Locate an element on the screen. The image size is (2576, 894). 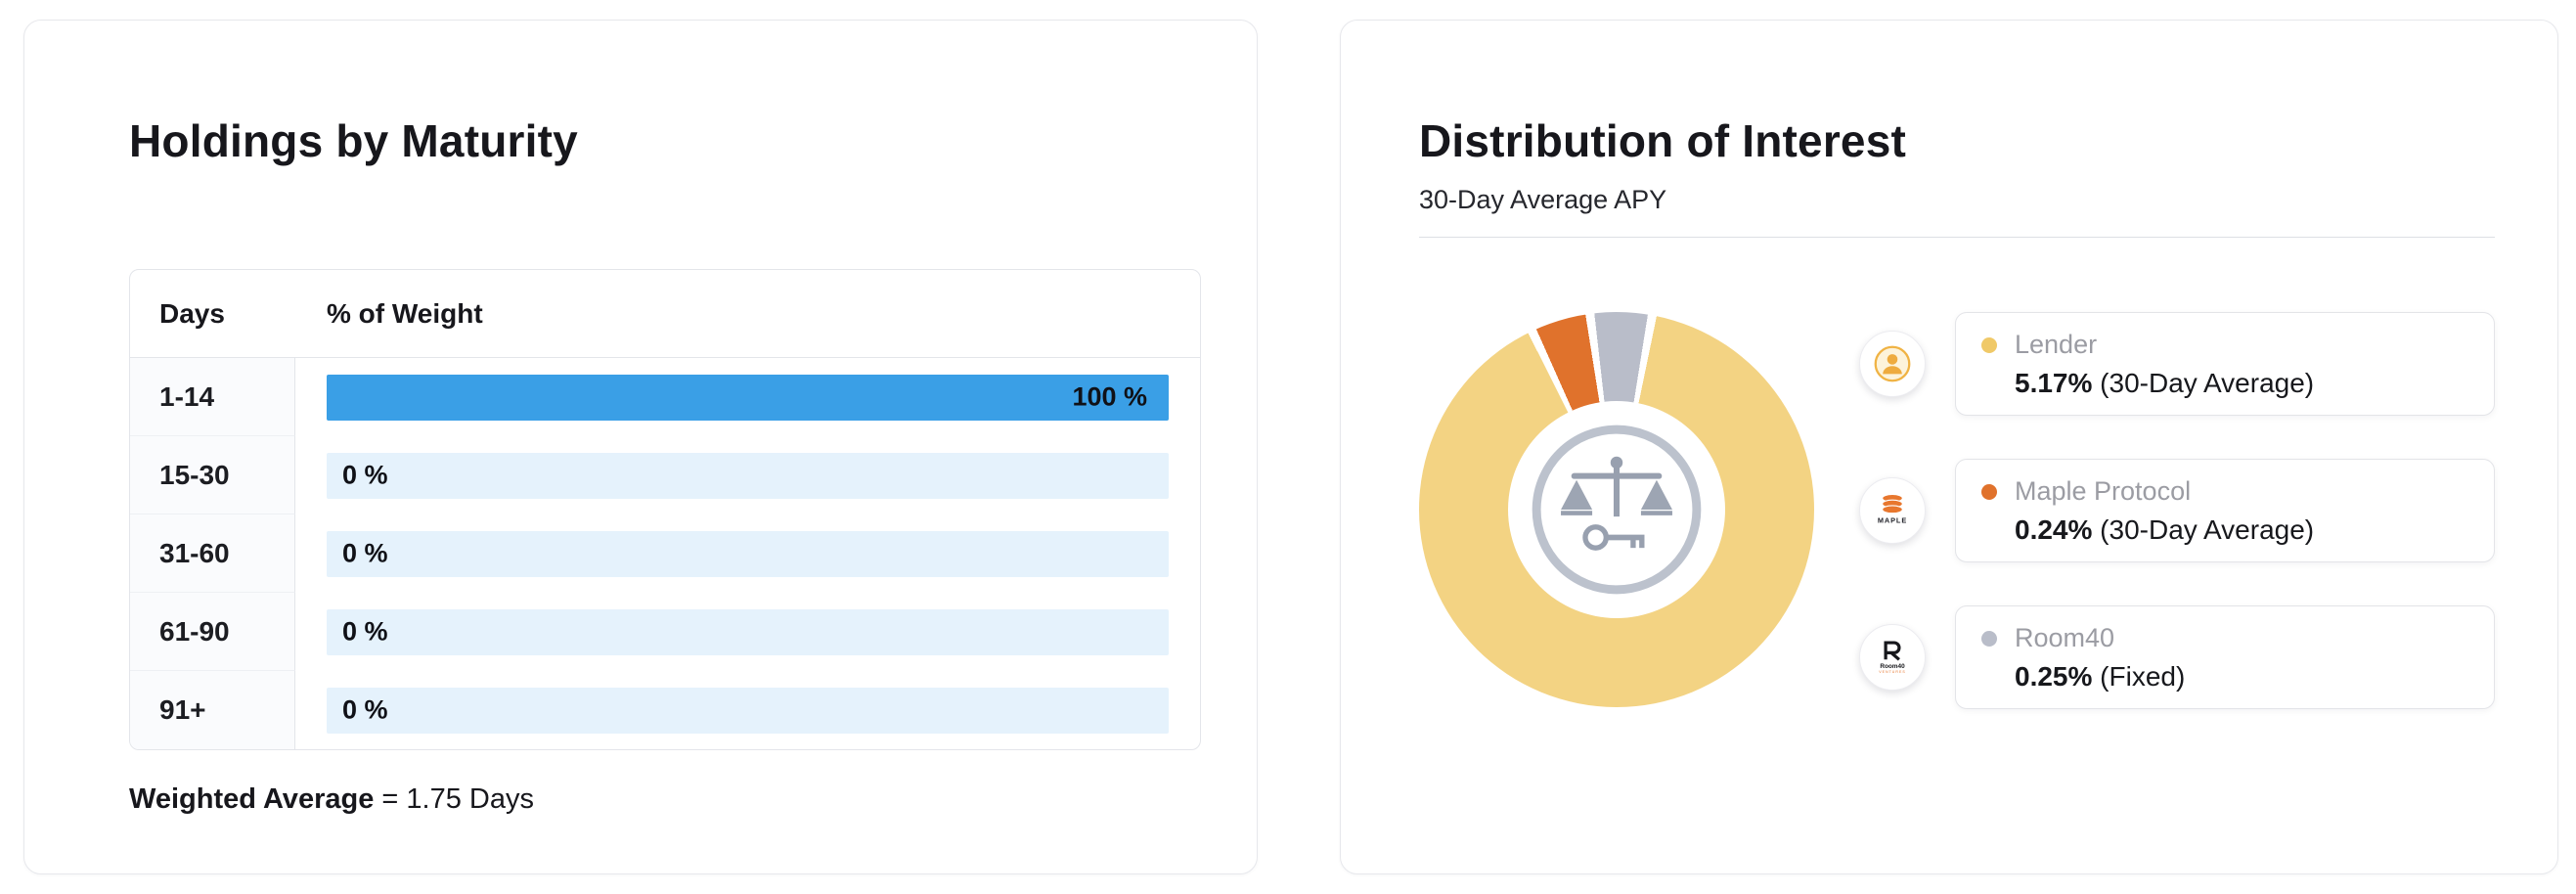
maturity-row: 15-30 0 % is located at coordinates (665, 475).